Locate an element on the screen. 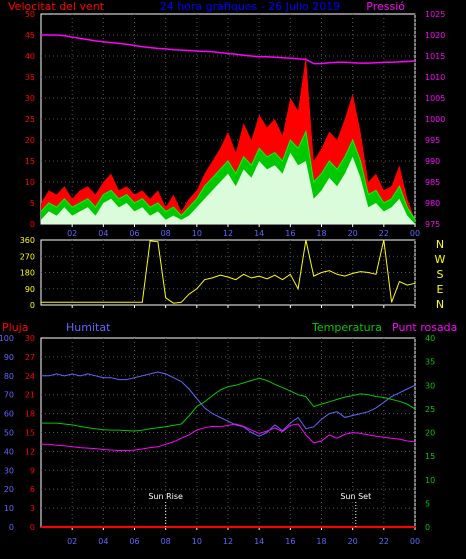 The height and width of the screenshot is (559, 466). wind-ytick-label: 10 is located at coordinates (30, 182).